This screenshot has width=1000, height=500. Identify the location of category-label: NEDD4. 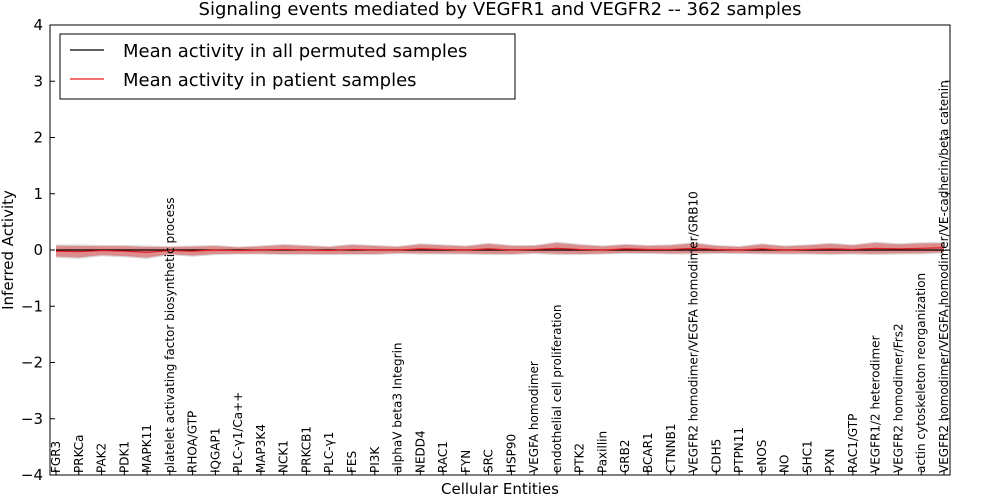
(420, 451).